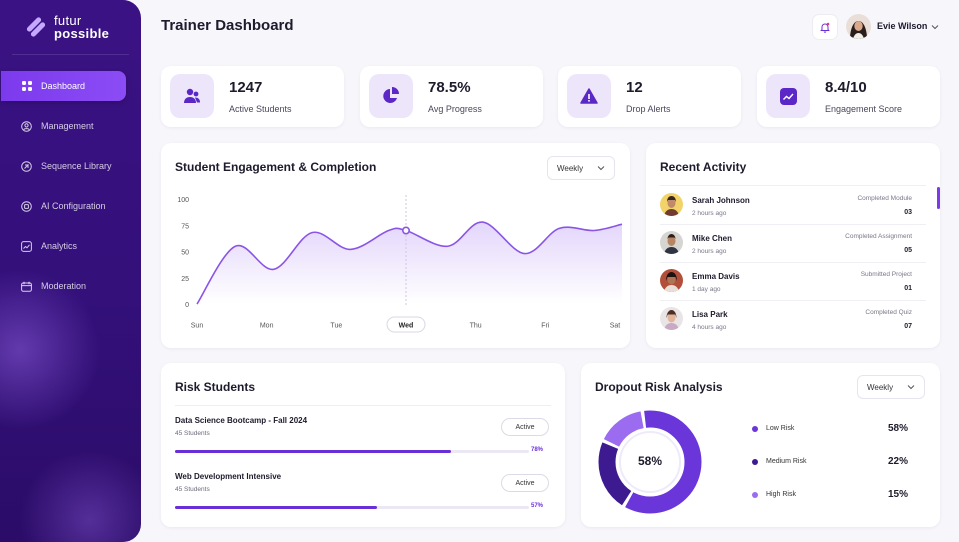 The height and width of the screenshot is (542, 959). I want to click on x-tick-label: Fri, so click(545, 326).